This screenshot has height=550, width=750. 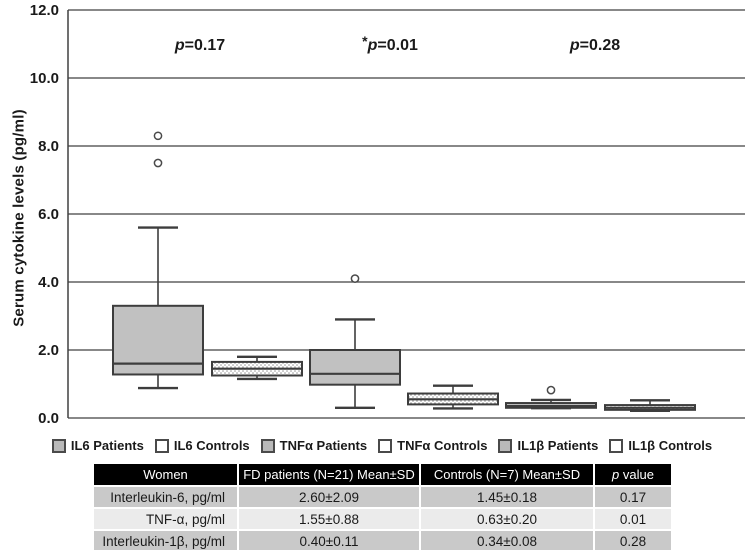 What do you see at coordinates (329, 497) in the screenshot?
I see `table-cell: 2.60±2.09` at bounding box center [329, 497].